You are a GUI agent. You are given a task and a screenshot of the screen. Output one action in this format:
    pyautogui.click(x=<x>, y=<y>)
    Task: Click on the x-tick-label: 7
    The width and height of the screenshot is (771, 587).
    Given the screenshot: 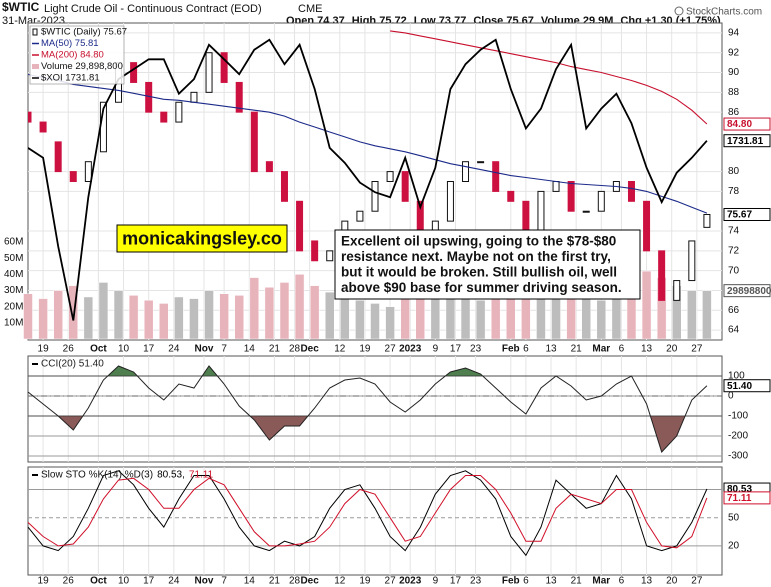 What is the action you would take?
    pyautogui.click(x=224, y=581)
    